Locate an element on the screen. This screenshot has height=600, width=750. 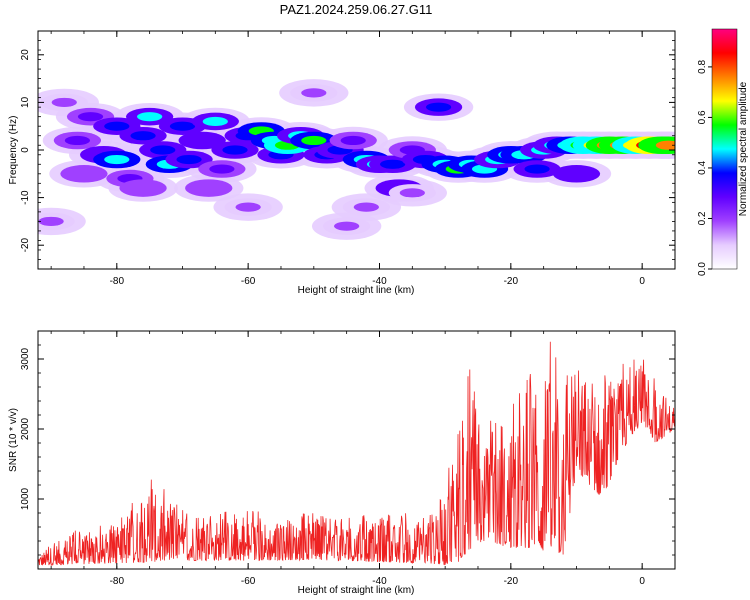
heatmap-x-tick-label: -20 is located at coordinates (511, 281).